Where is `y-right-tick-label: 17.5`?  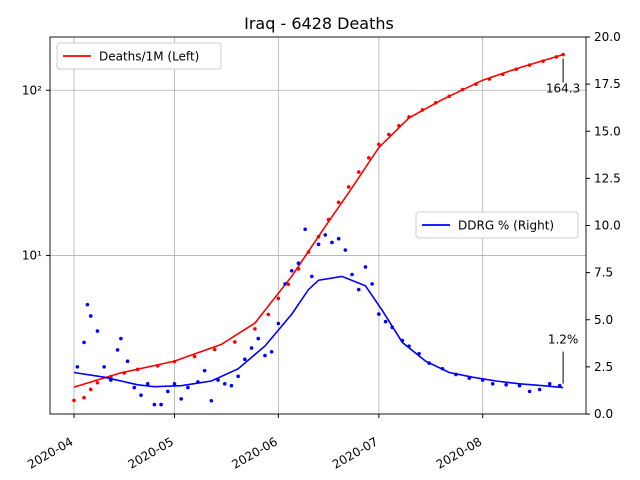 y-right-tick-label: 17.5 is located at coordinates (607, 84).